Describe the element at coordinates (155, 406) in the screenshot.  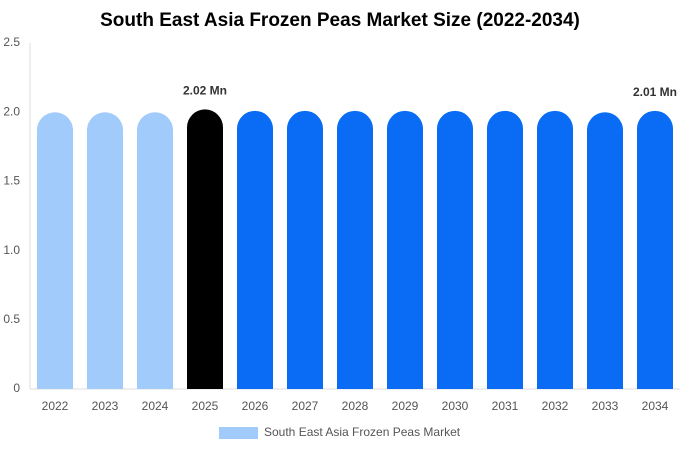
I see `x-tick-label: 2024` at that location.